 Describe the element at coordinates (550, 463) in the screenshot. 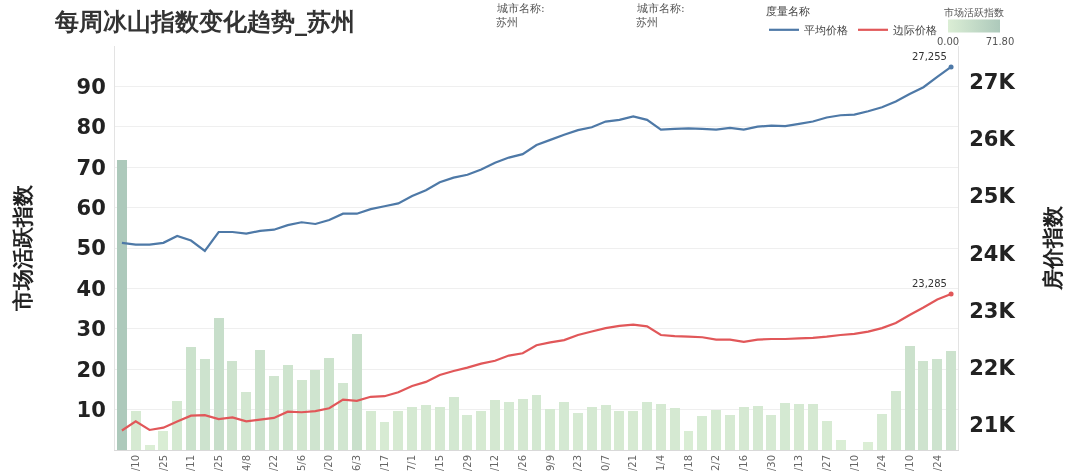

I see `x-tick-label: 9/9` at that location.